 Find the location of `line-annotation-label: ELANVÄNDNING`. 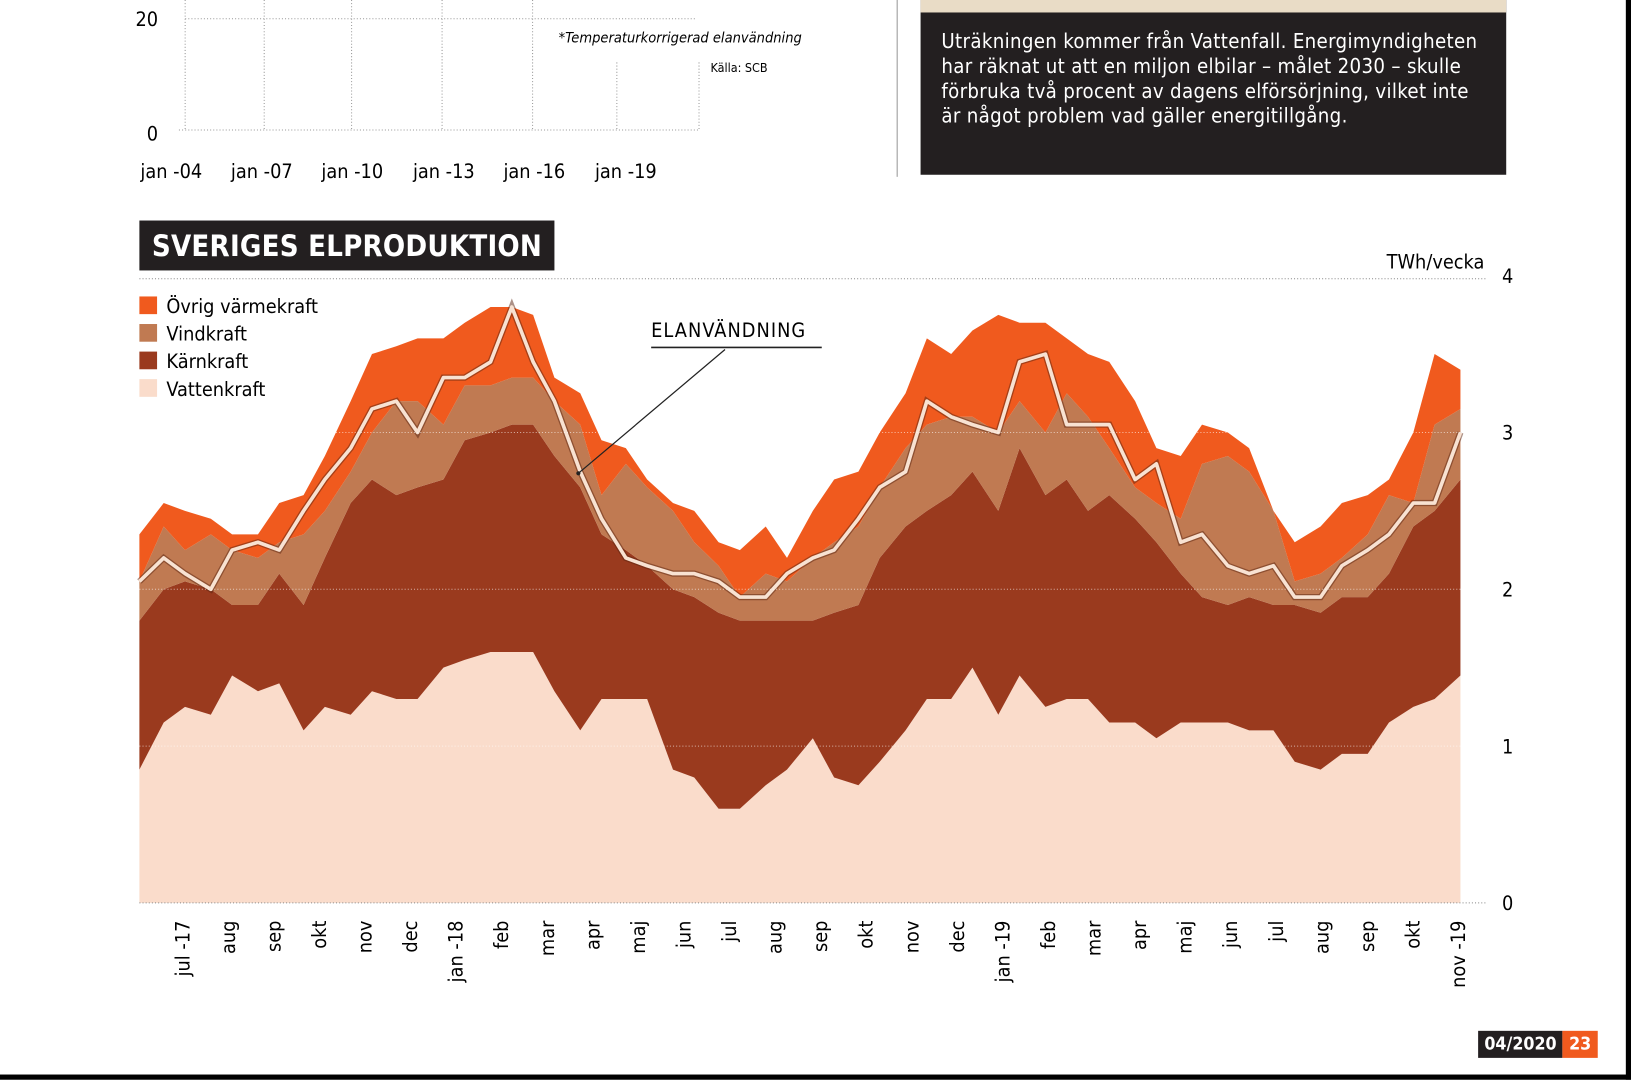

line-annotation-label: ELANVÄNDNING is located at coordinates (728, 330).